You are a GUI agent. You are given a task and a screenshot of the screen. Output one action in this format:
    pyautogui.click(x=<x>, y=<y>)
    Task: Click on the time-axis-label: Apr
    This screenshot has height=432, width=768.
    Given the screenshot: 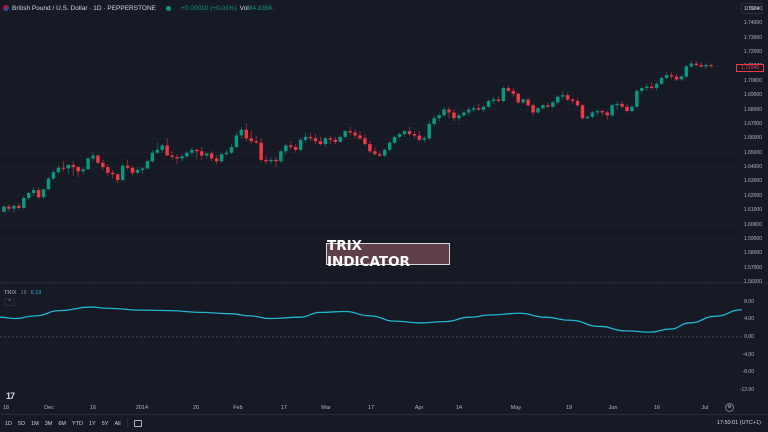 What is the action you would take?
    pyautogui.click(x=419, y=408)
    